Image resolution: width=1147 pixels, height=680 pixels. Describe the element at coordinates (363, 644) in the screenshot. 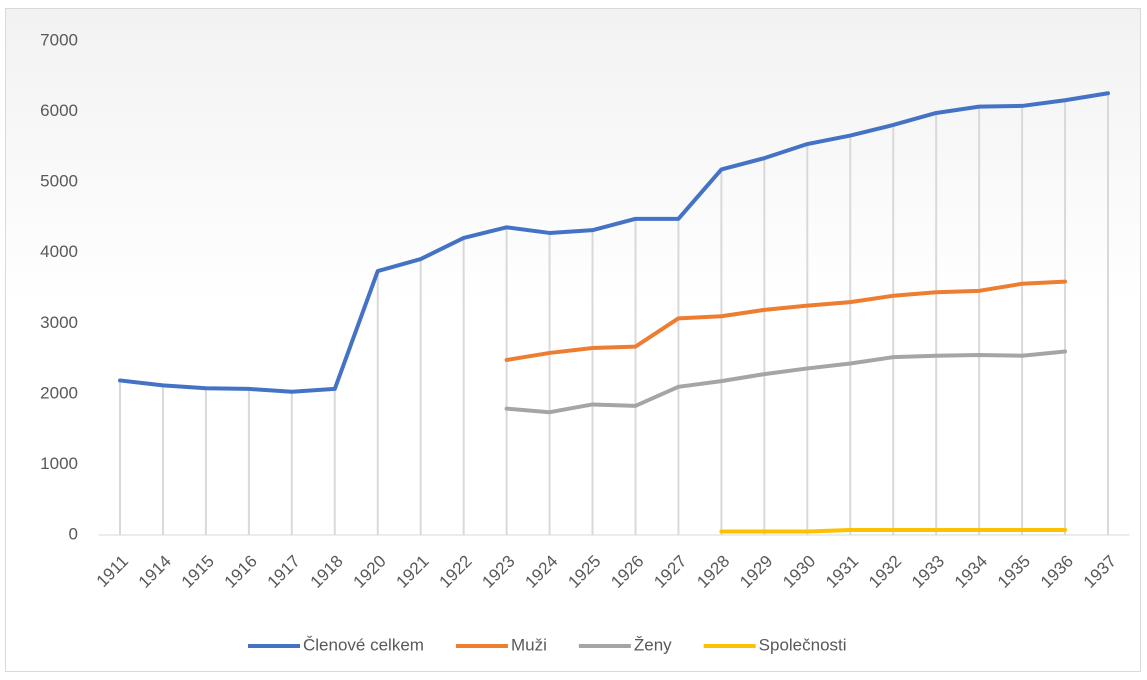

I see `legend-label: Členové celkem` at that location.